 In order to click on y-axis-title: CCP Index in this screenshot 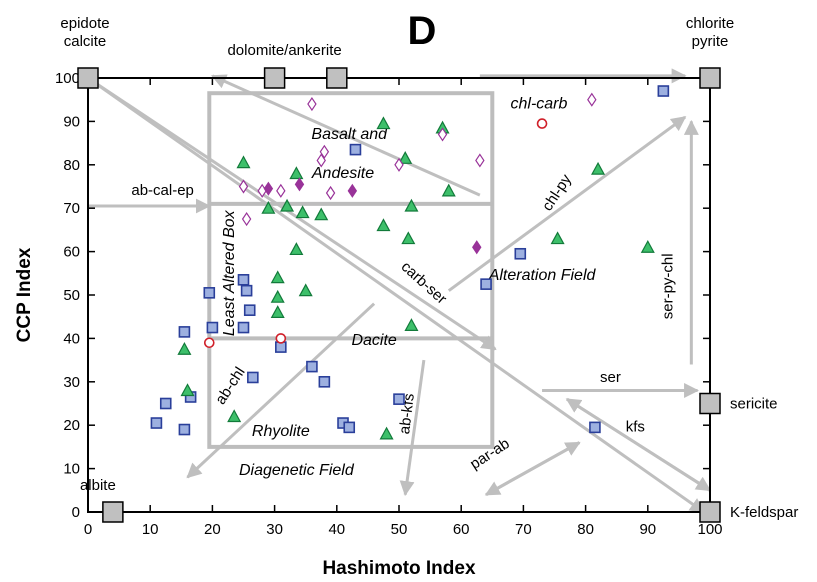, I will do `click(24, 294)`.